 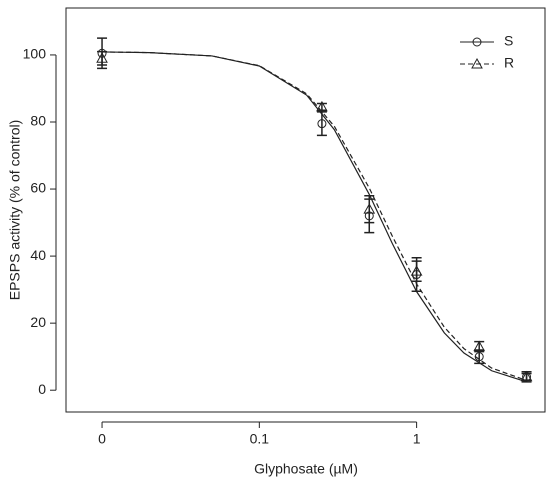 What do you see at coordinates (38, 121) in the screenshot?
I see `y-tick-label: 80` at bounding box center [38, 121].